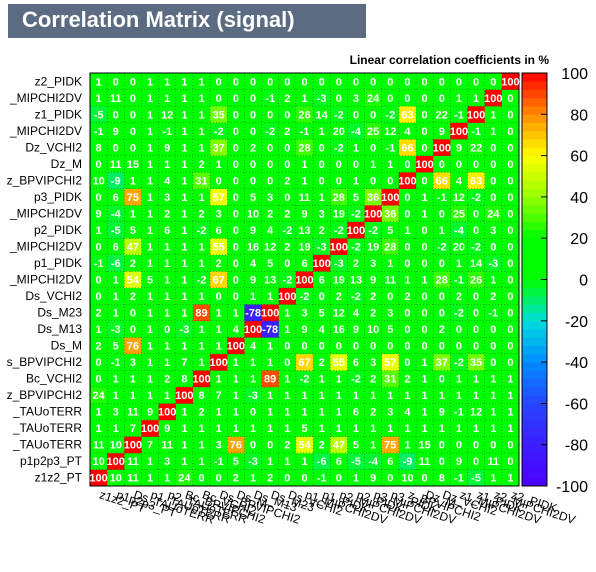  Describe the element at coordinates (150, 446) in the screenshot. I see `cell-value-label: 7` at that location.